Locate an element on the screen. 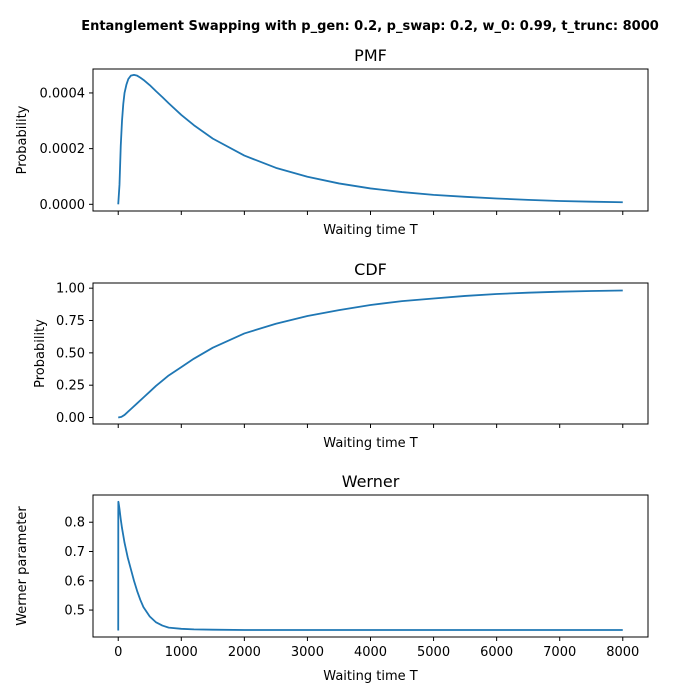 Image resolution: width=700 pixels, height=700 pixels. cdf-title: CDF is located at coordinates (370, 269).